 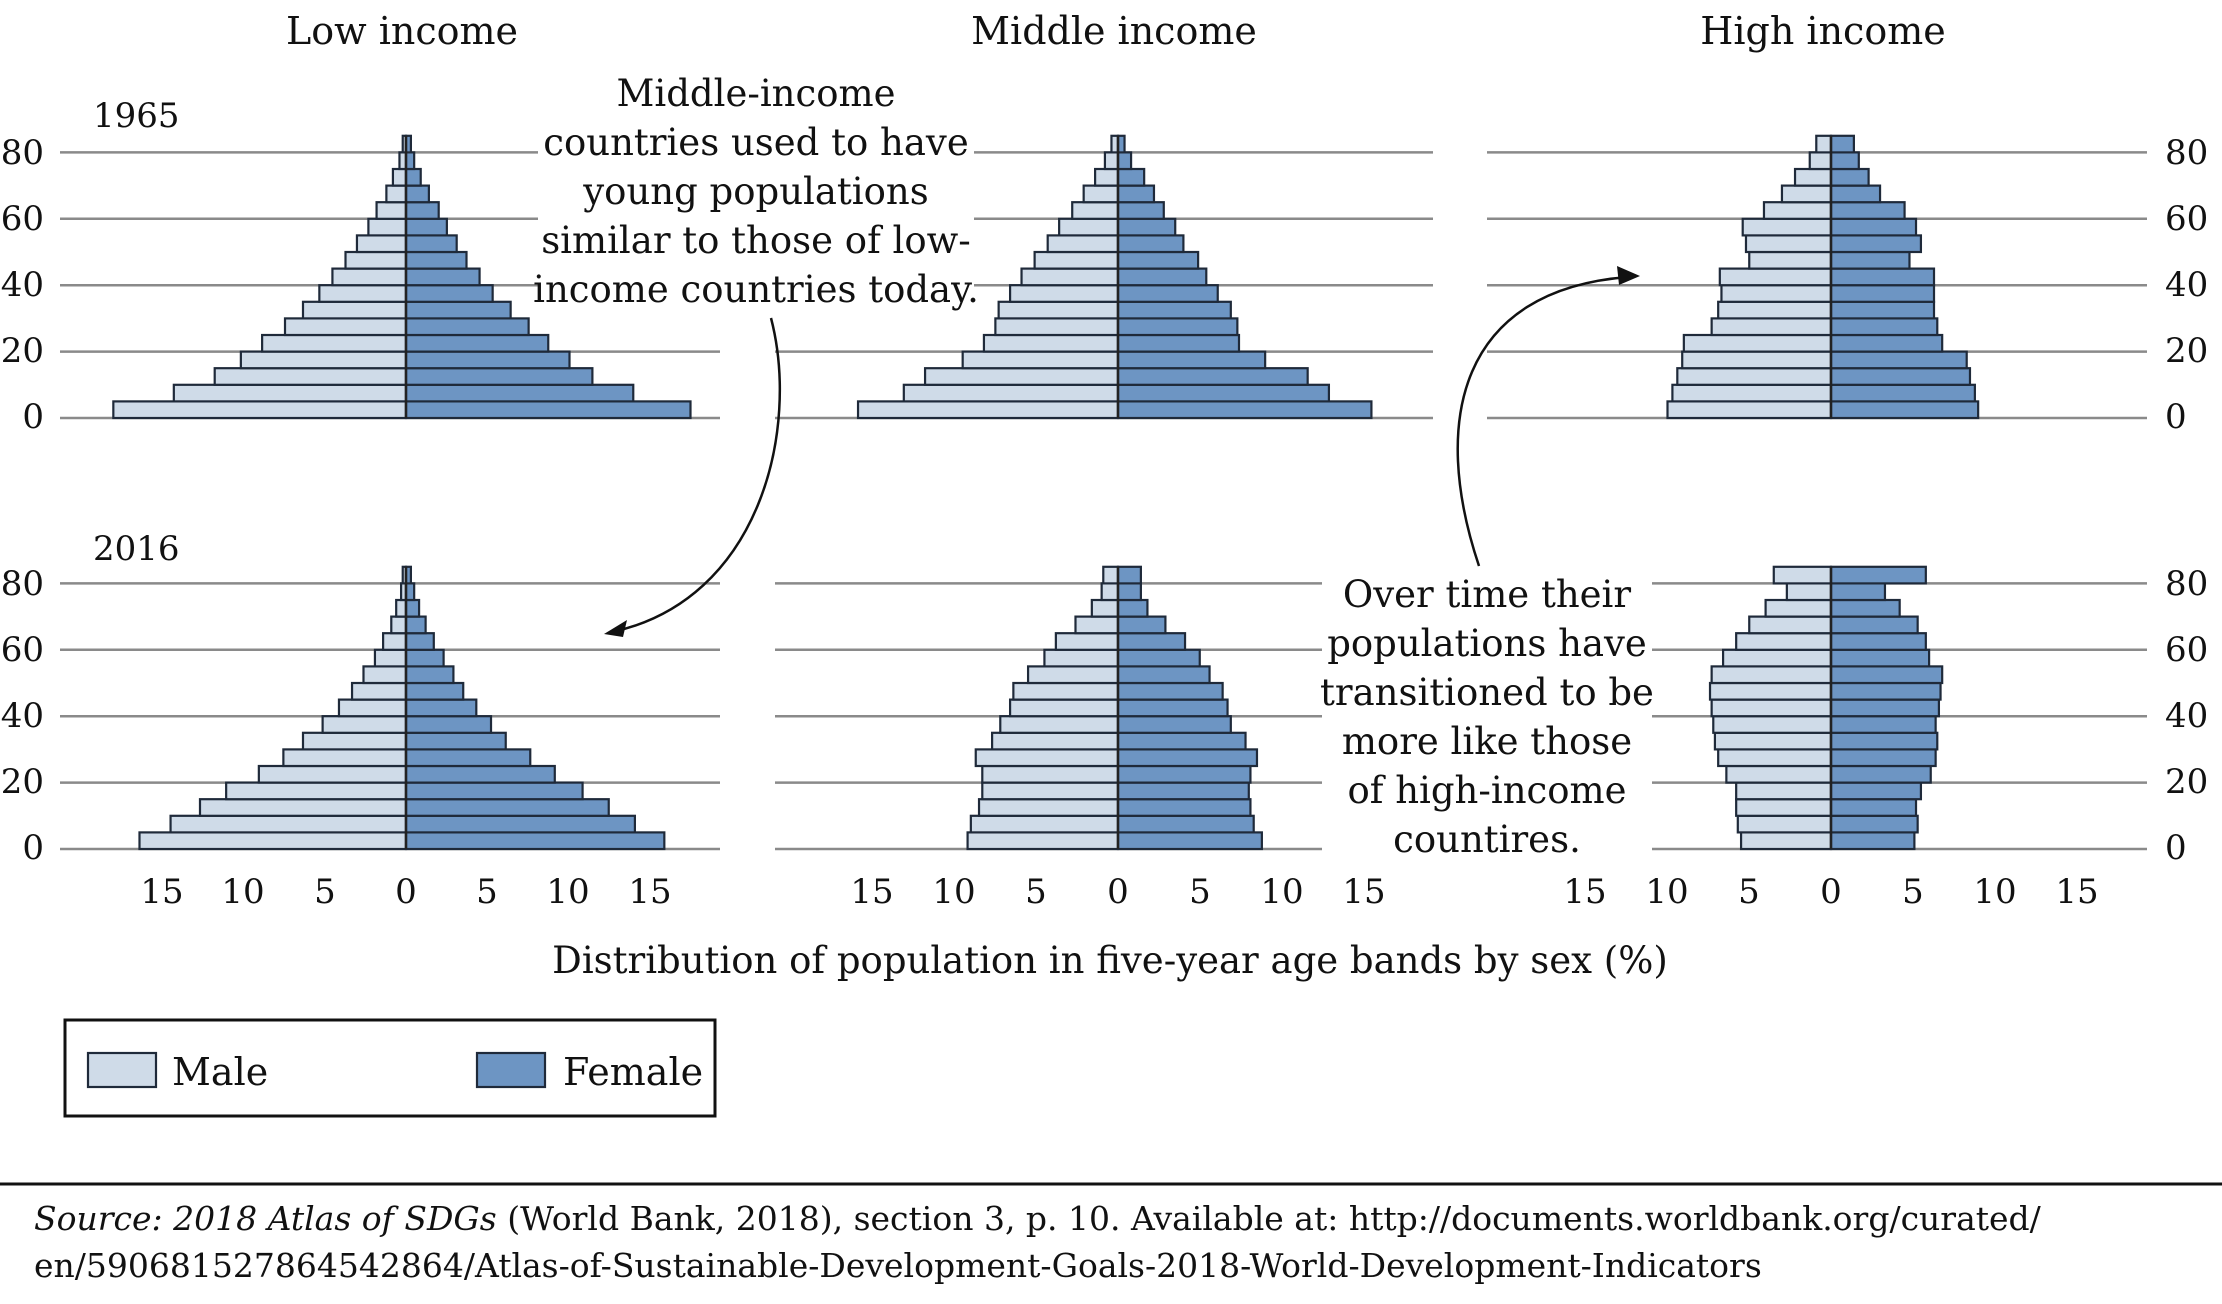 What do you see at coordinates (1036, 892) in the screenshot?
I see `x-tick-mid-m5: 5` at bounding box center [1036, 892].